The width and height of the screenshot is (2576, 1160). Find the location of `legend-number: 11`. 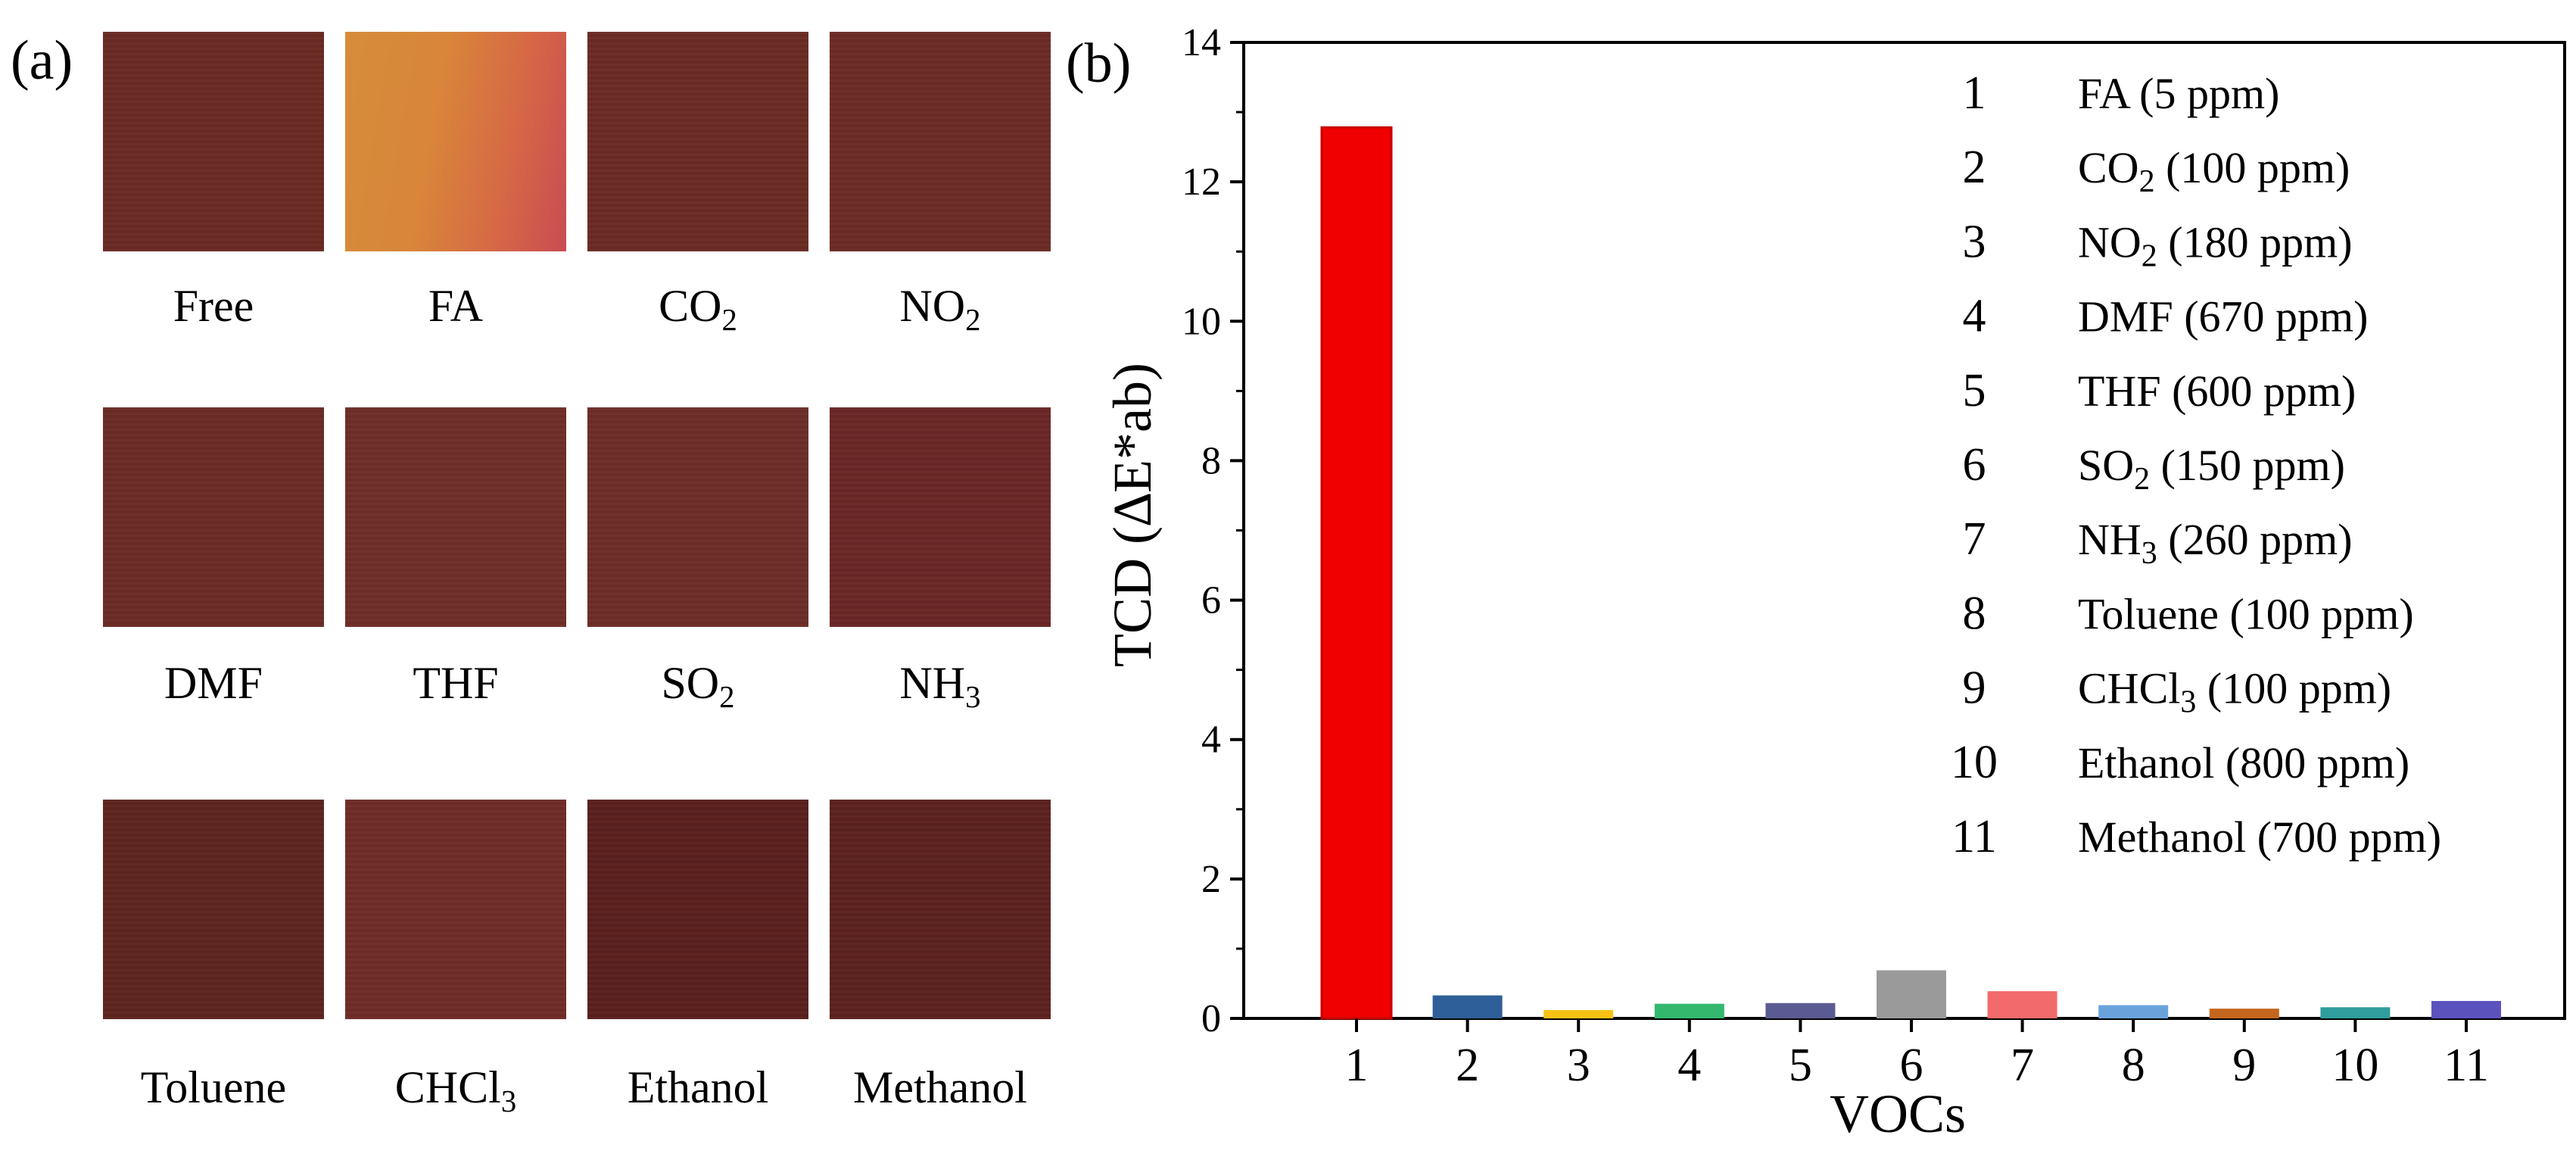

legend-number: 11 is located at coordinates (1974, 836).